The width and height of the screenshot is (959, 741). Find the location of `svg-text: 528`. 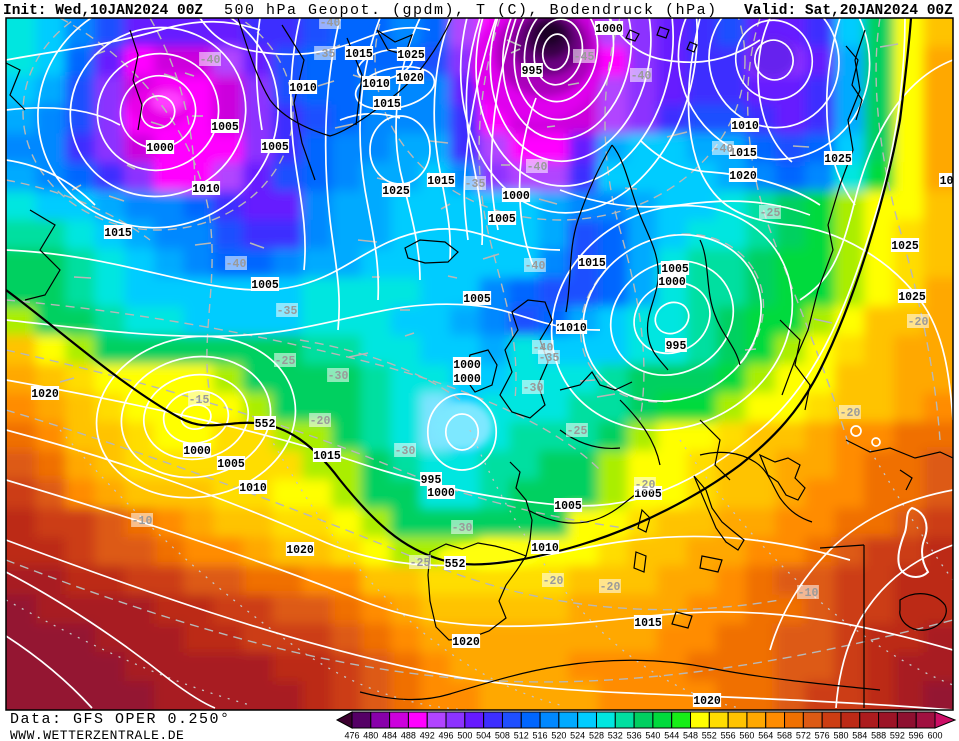

svg-text: 528 is located at coordinates (596, 736).